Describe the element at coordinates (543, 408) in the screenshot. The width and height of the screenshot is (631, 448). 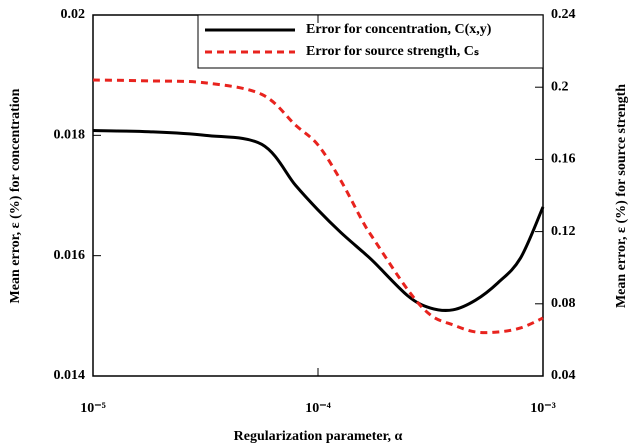
I see `x-tick-label: 10⁻³` at that location.